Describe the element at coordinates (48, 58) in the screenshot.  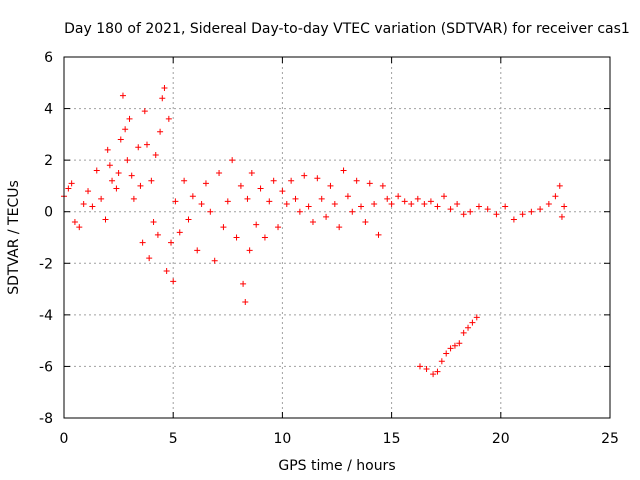
I see `y-tick-label: 6` at that location.